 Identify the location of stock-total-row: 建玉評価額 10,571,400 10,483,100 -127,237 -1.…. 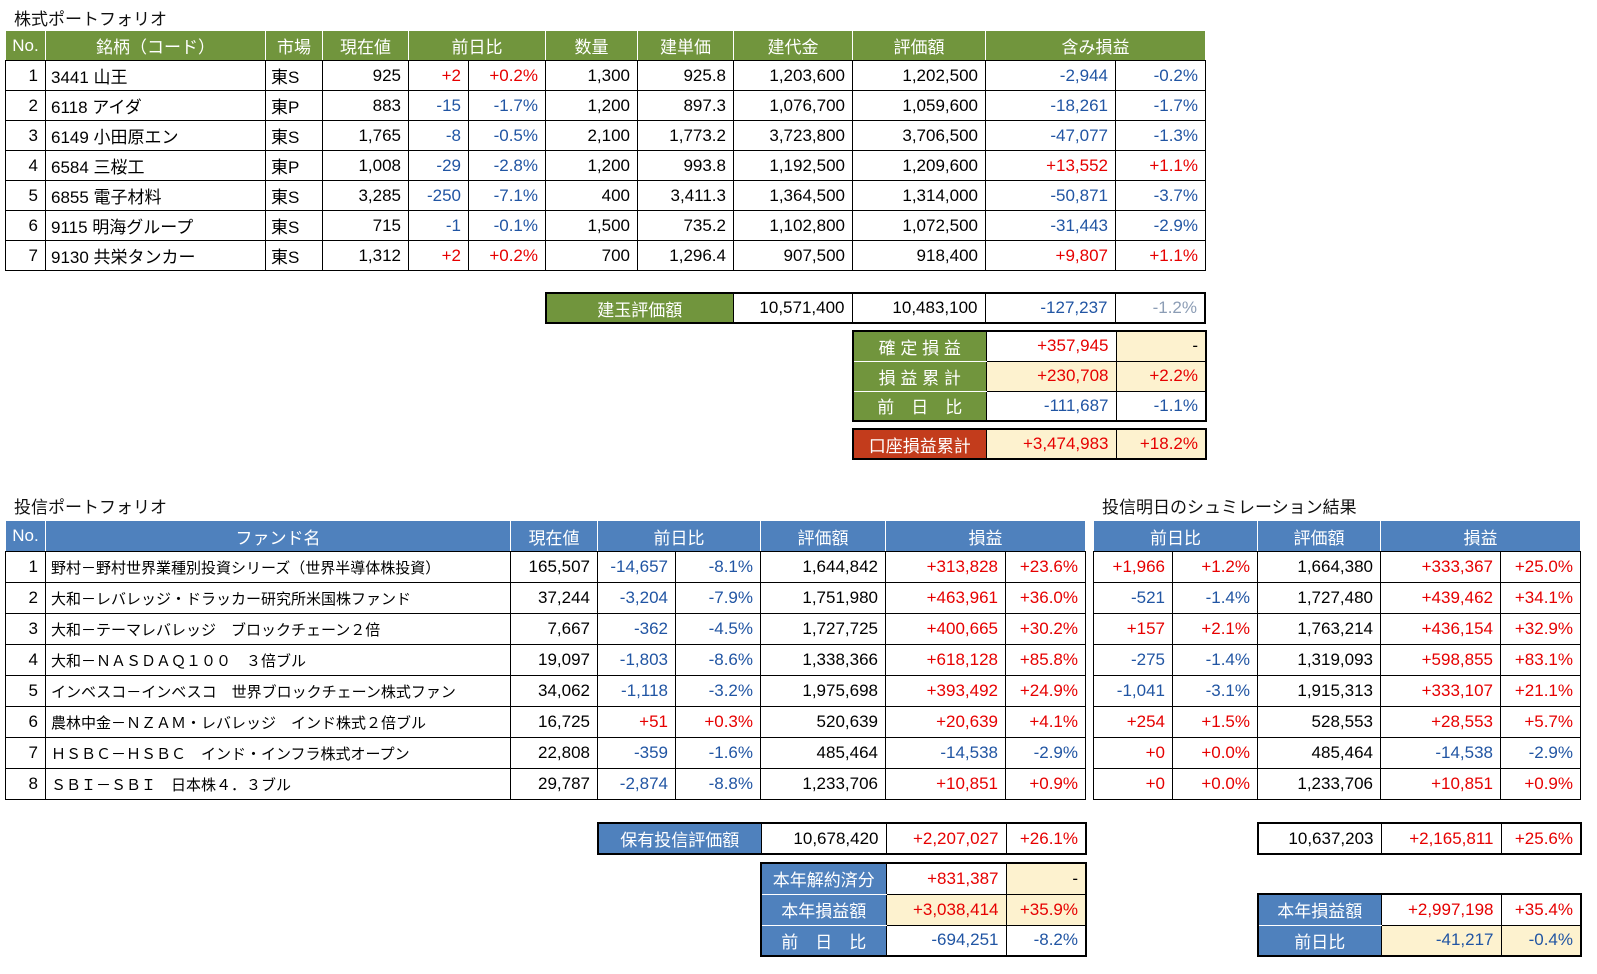
(875, 308).